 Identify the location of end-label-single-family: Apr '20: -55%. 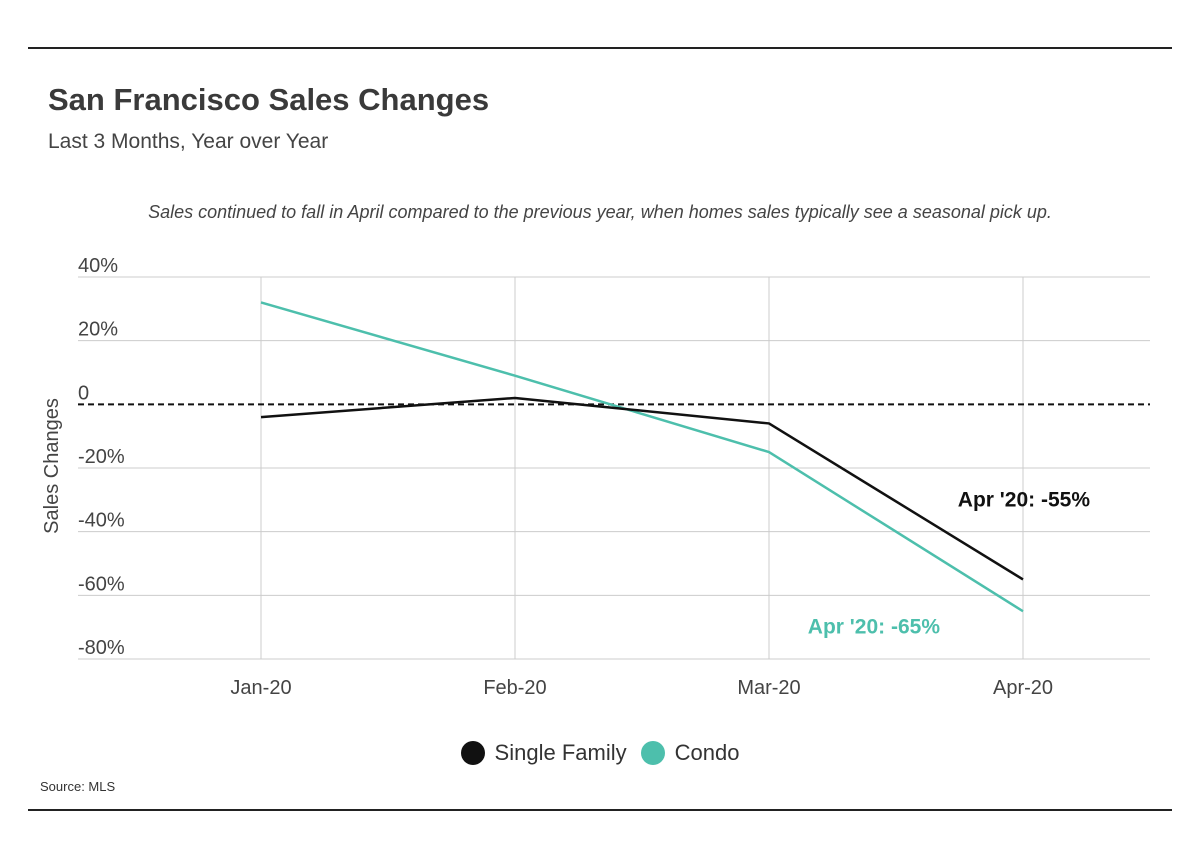
(1024, 499).